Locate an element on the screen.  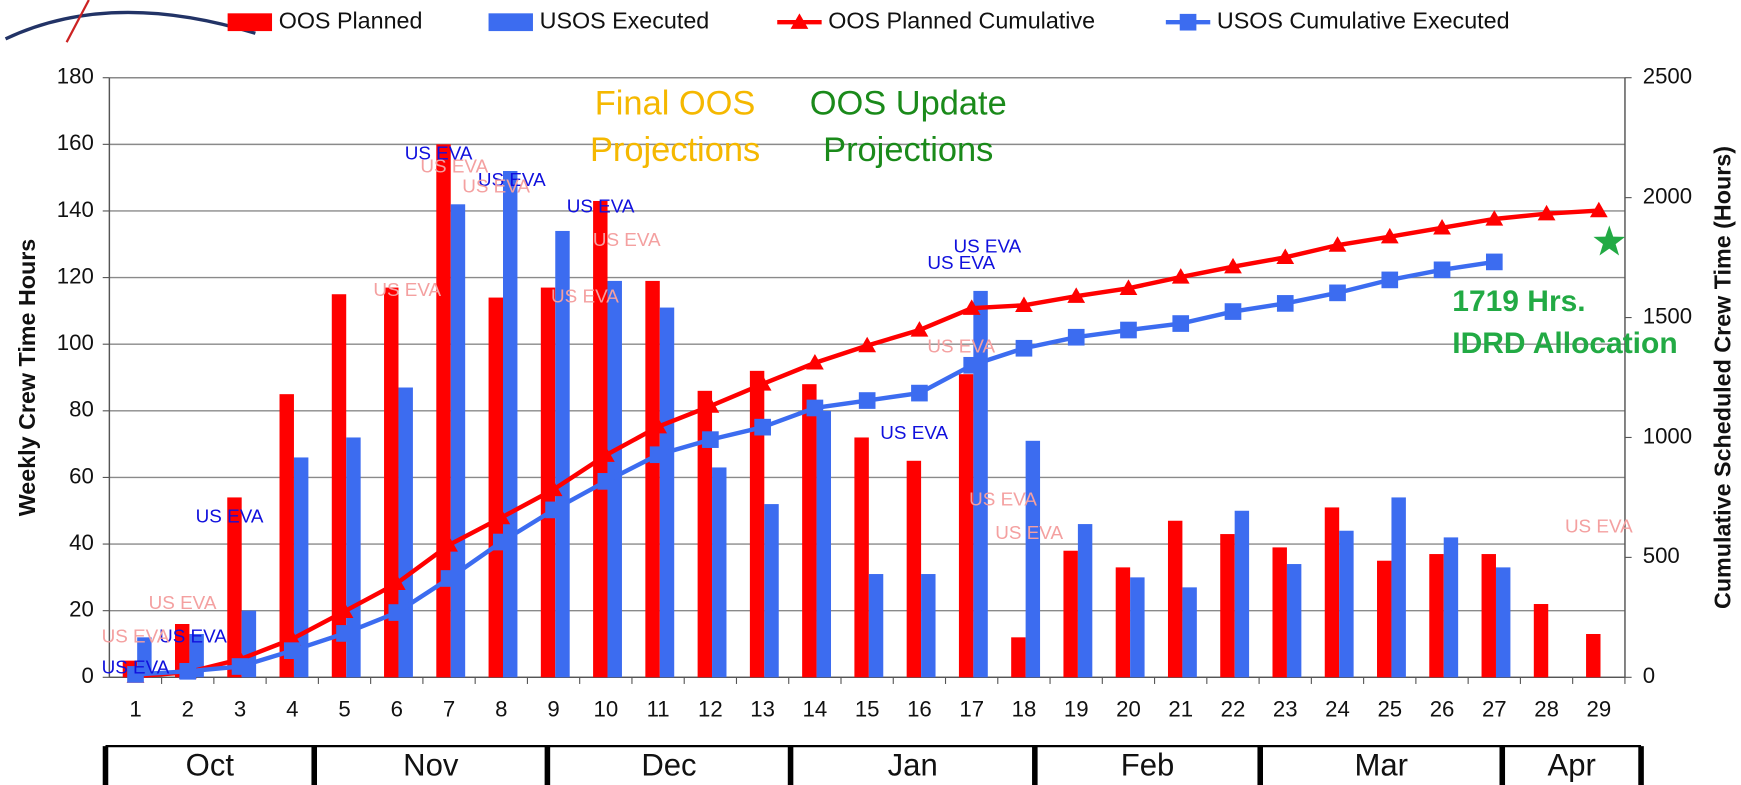
legend-marker is located at coordinates (799, 21).